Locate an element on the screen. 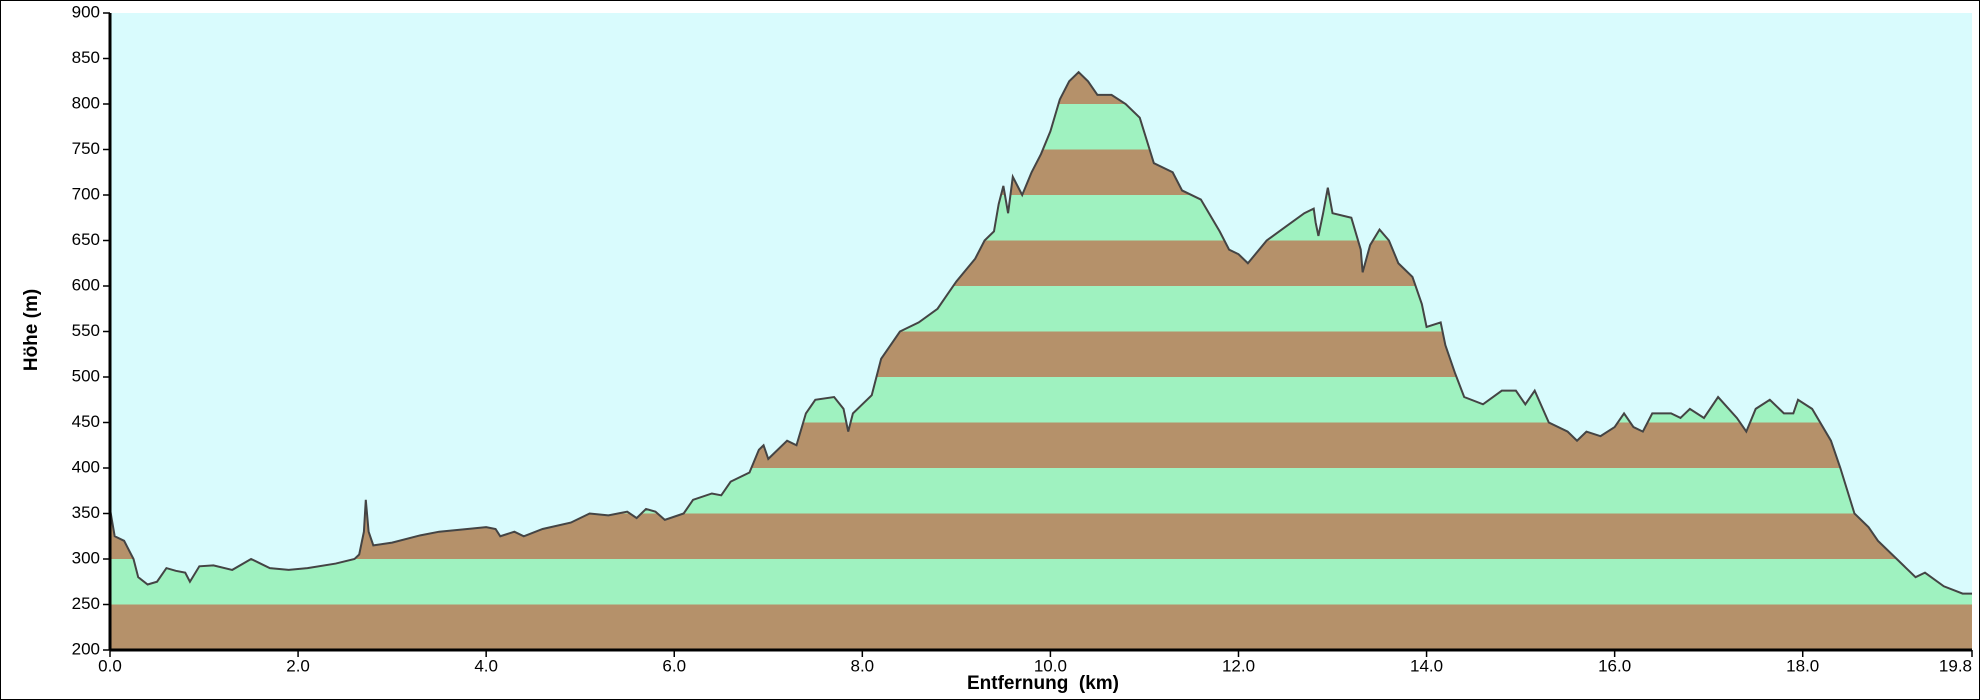  y-tick-label: 450 is located at coordinates (86, 421).